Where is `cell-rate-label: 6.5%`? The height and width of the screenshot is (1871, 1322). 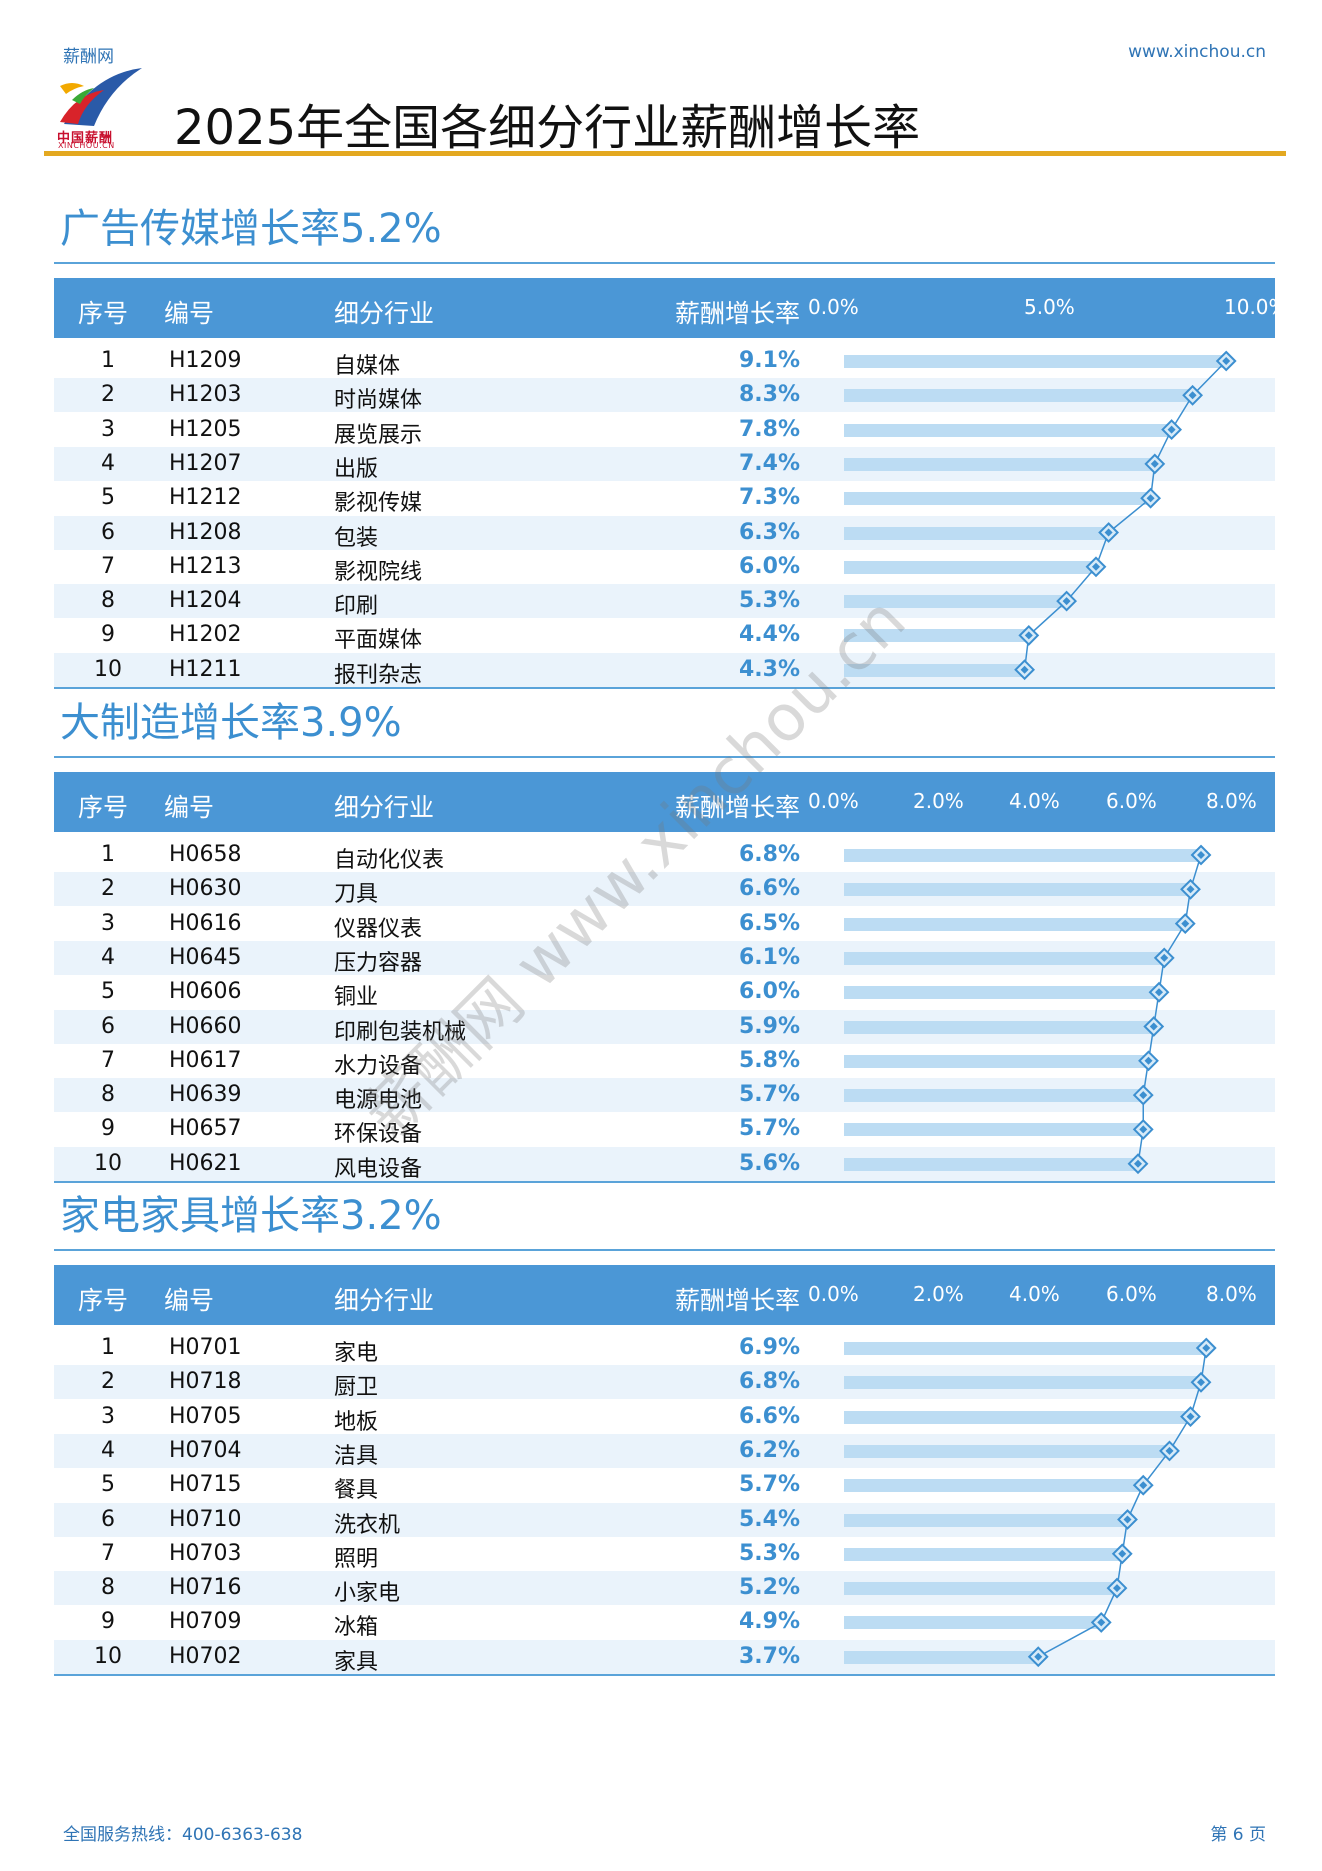 cell-rate-label: 6.5% is located at coordinates (769, 923).